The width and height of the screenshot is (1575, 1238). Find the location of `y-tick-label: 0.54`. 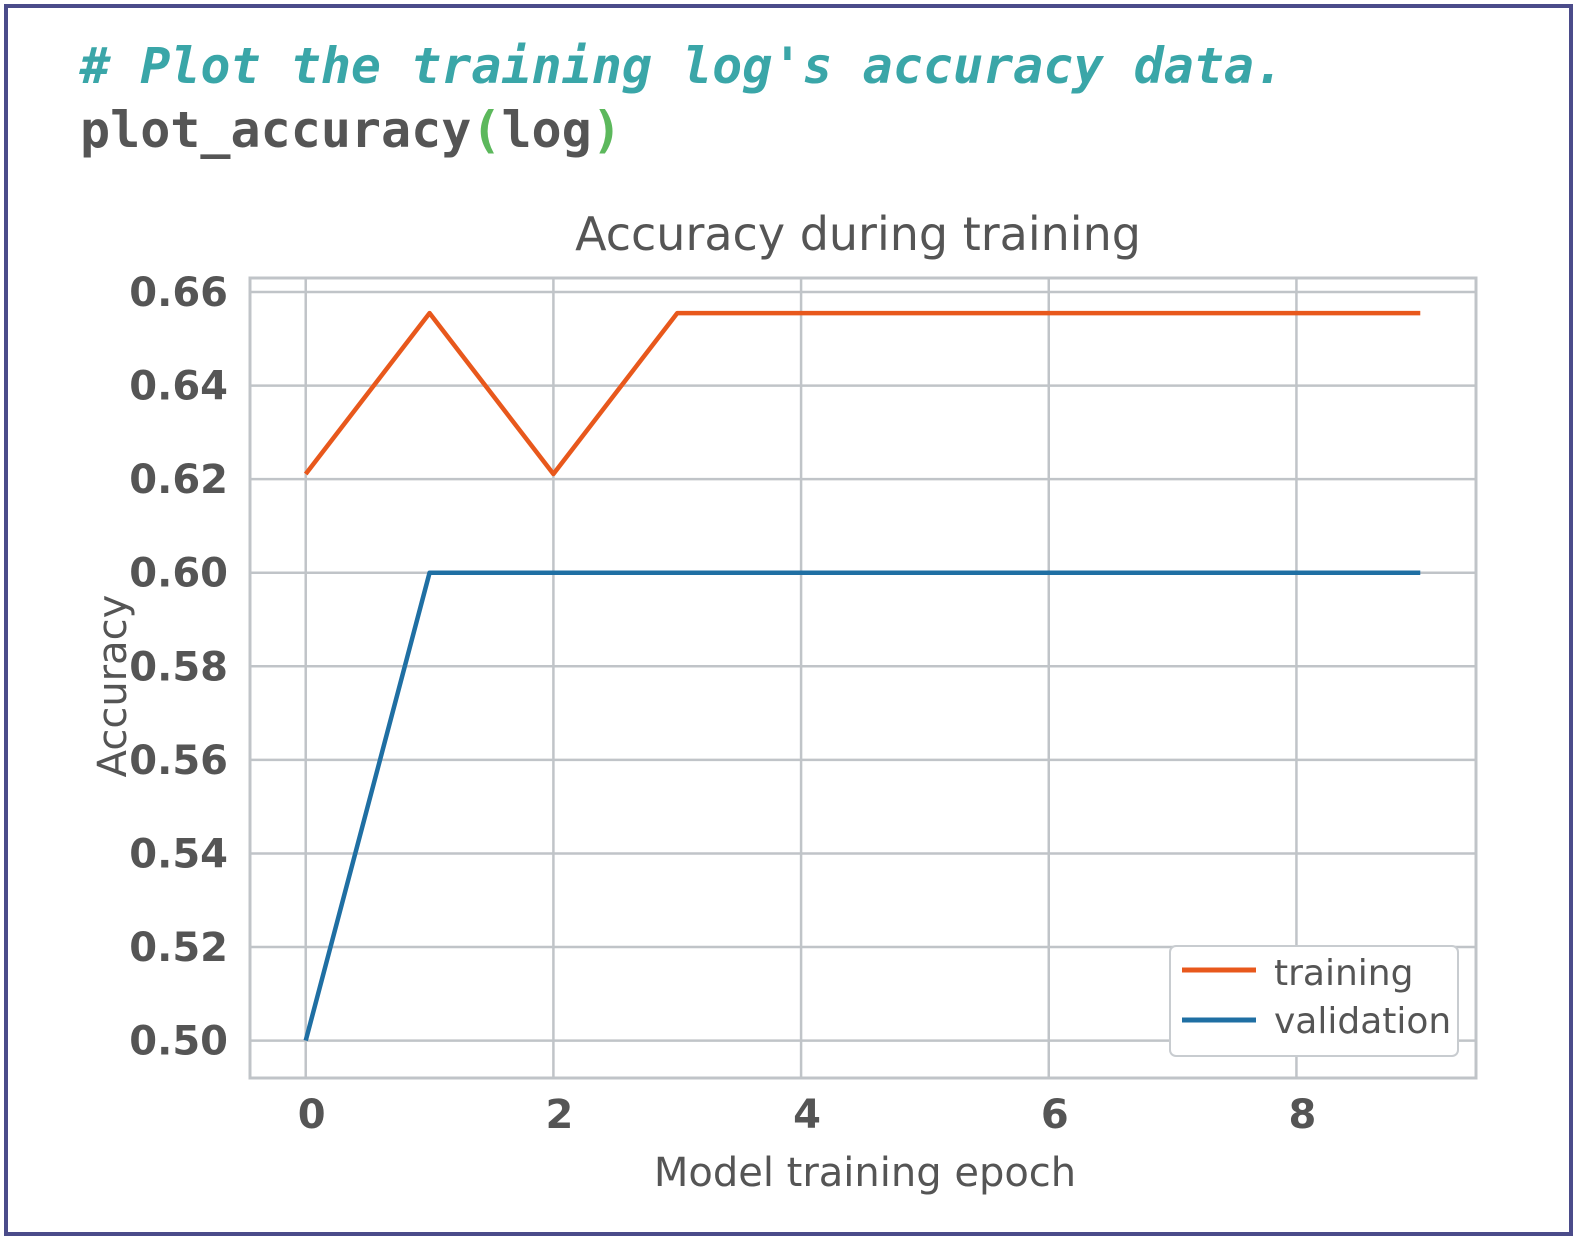

y-tick-label: 0.54 is located at coordinates (178, 854).